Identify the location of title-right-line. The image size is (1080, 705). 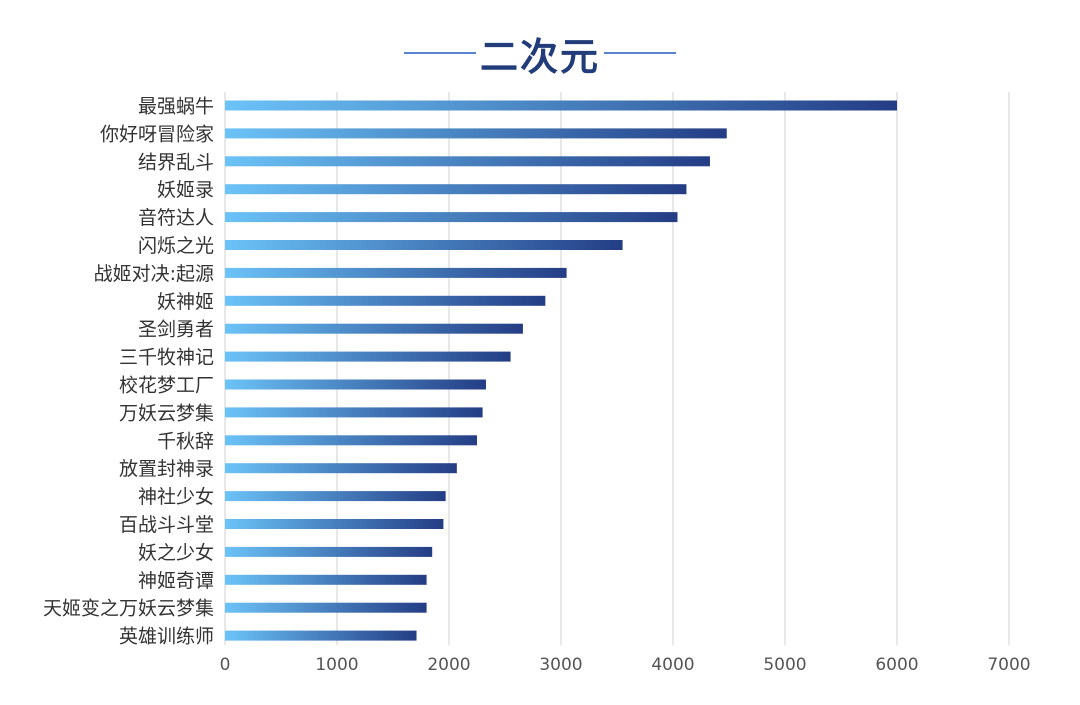
(640, 53).